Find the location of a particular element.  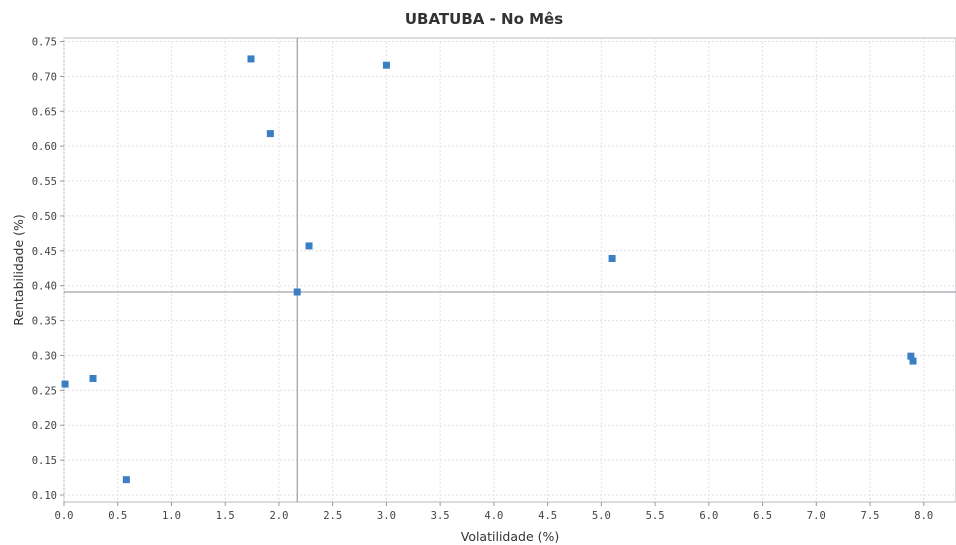

x-tick-label: 3.5 is located at coordinates (440, 516).